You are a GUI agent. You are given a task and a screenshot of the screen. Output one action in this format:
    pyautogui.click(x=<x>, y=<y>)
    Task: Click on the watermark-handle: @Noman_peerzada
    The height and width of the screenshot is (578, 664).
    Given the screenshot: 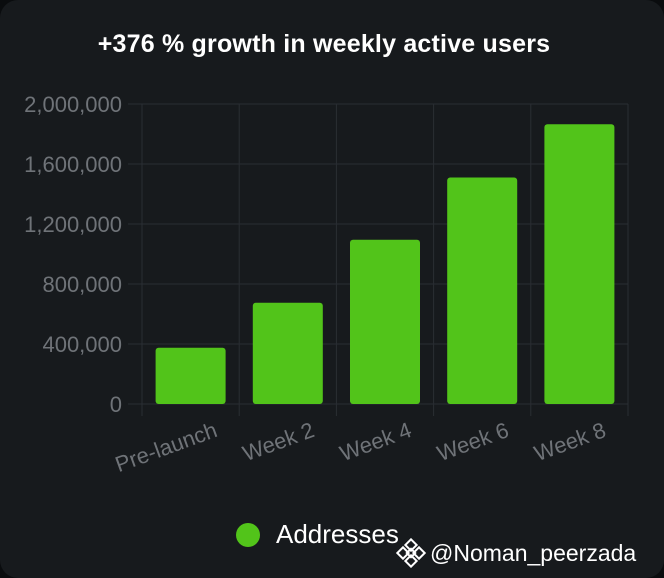 What is the action you would take?
    pyautogui.click(x=533, y=552)
    